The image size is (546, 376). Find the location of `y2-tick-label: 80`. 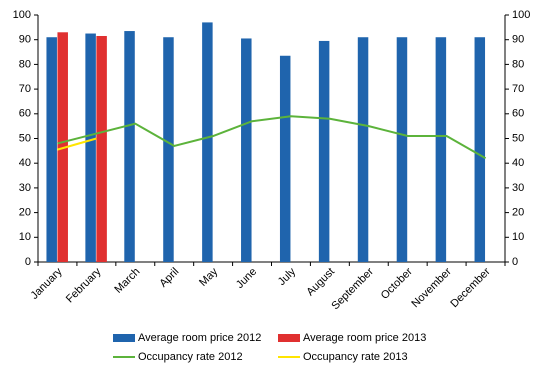

y2-tick-label: 80 is located at coordinates (518, 64).